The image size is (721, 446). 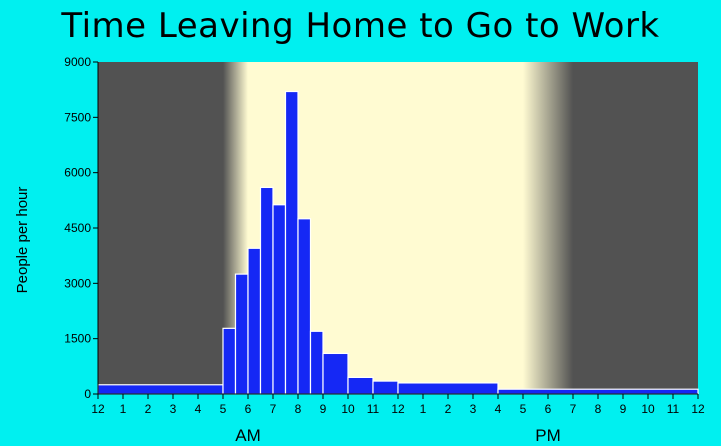 I want to click on dusk-band, so click(x=548, y=228).